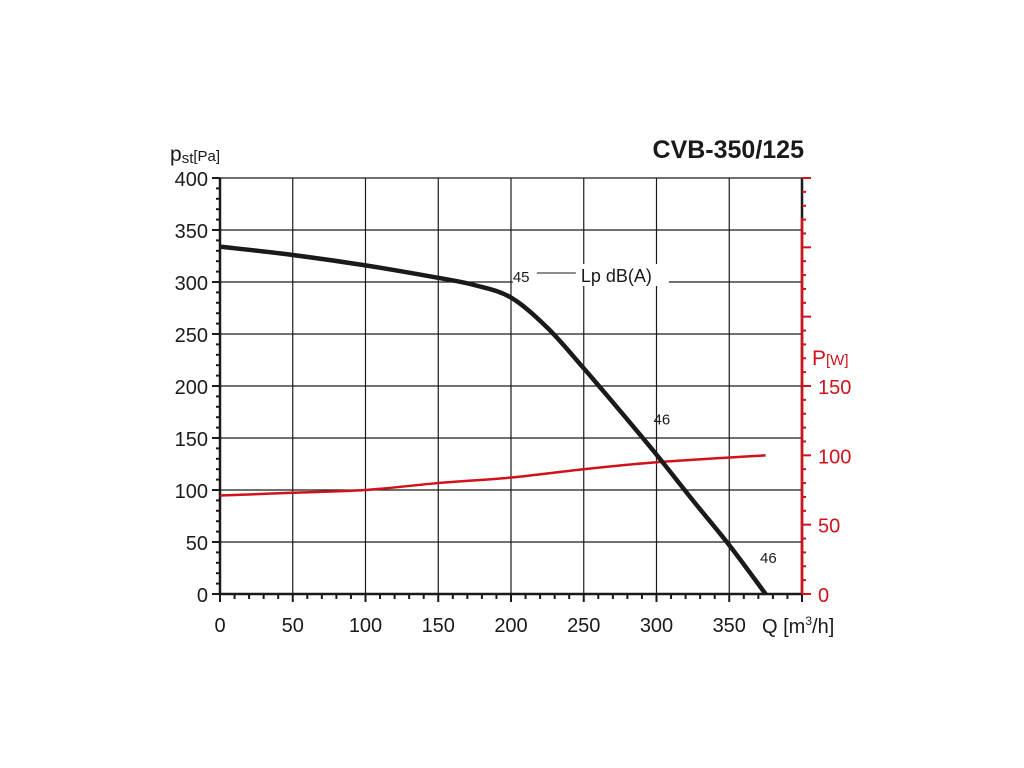  I want to click on annotation-bg, so click(590, 275).